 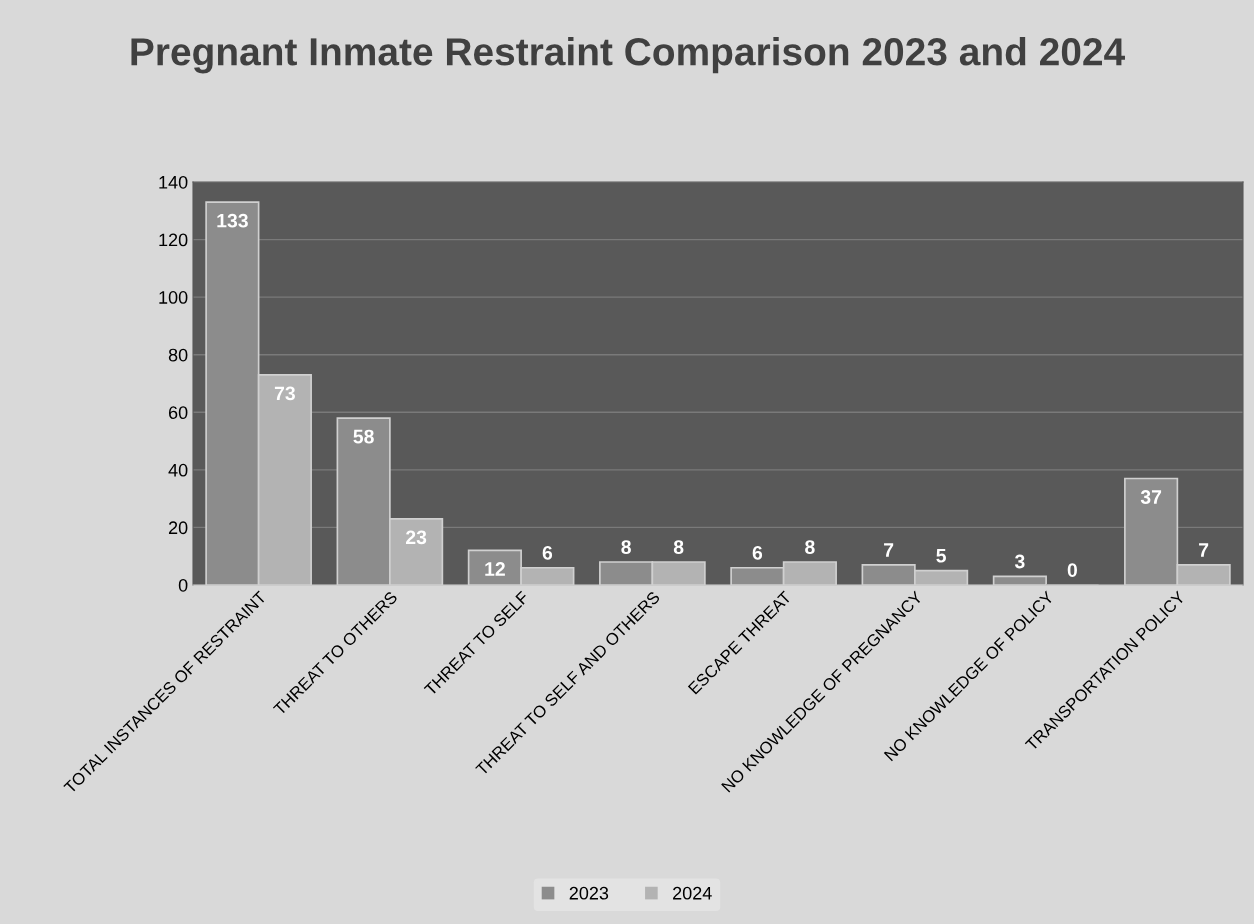 What do you see at coordinates (416, 537) in the screenshot?
I see `data-label: 23` at bounding box center [416, 537].